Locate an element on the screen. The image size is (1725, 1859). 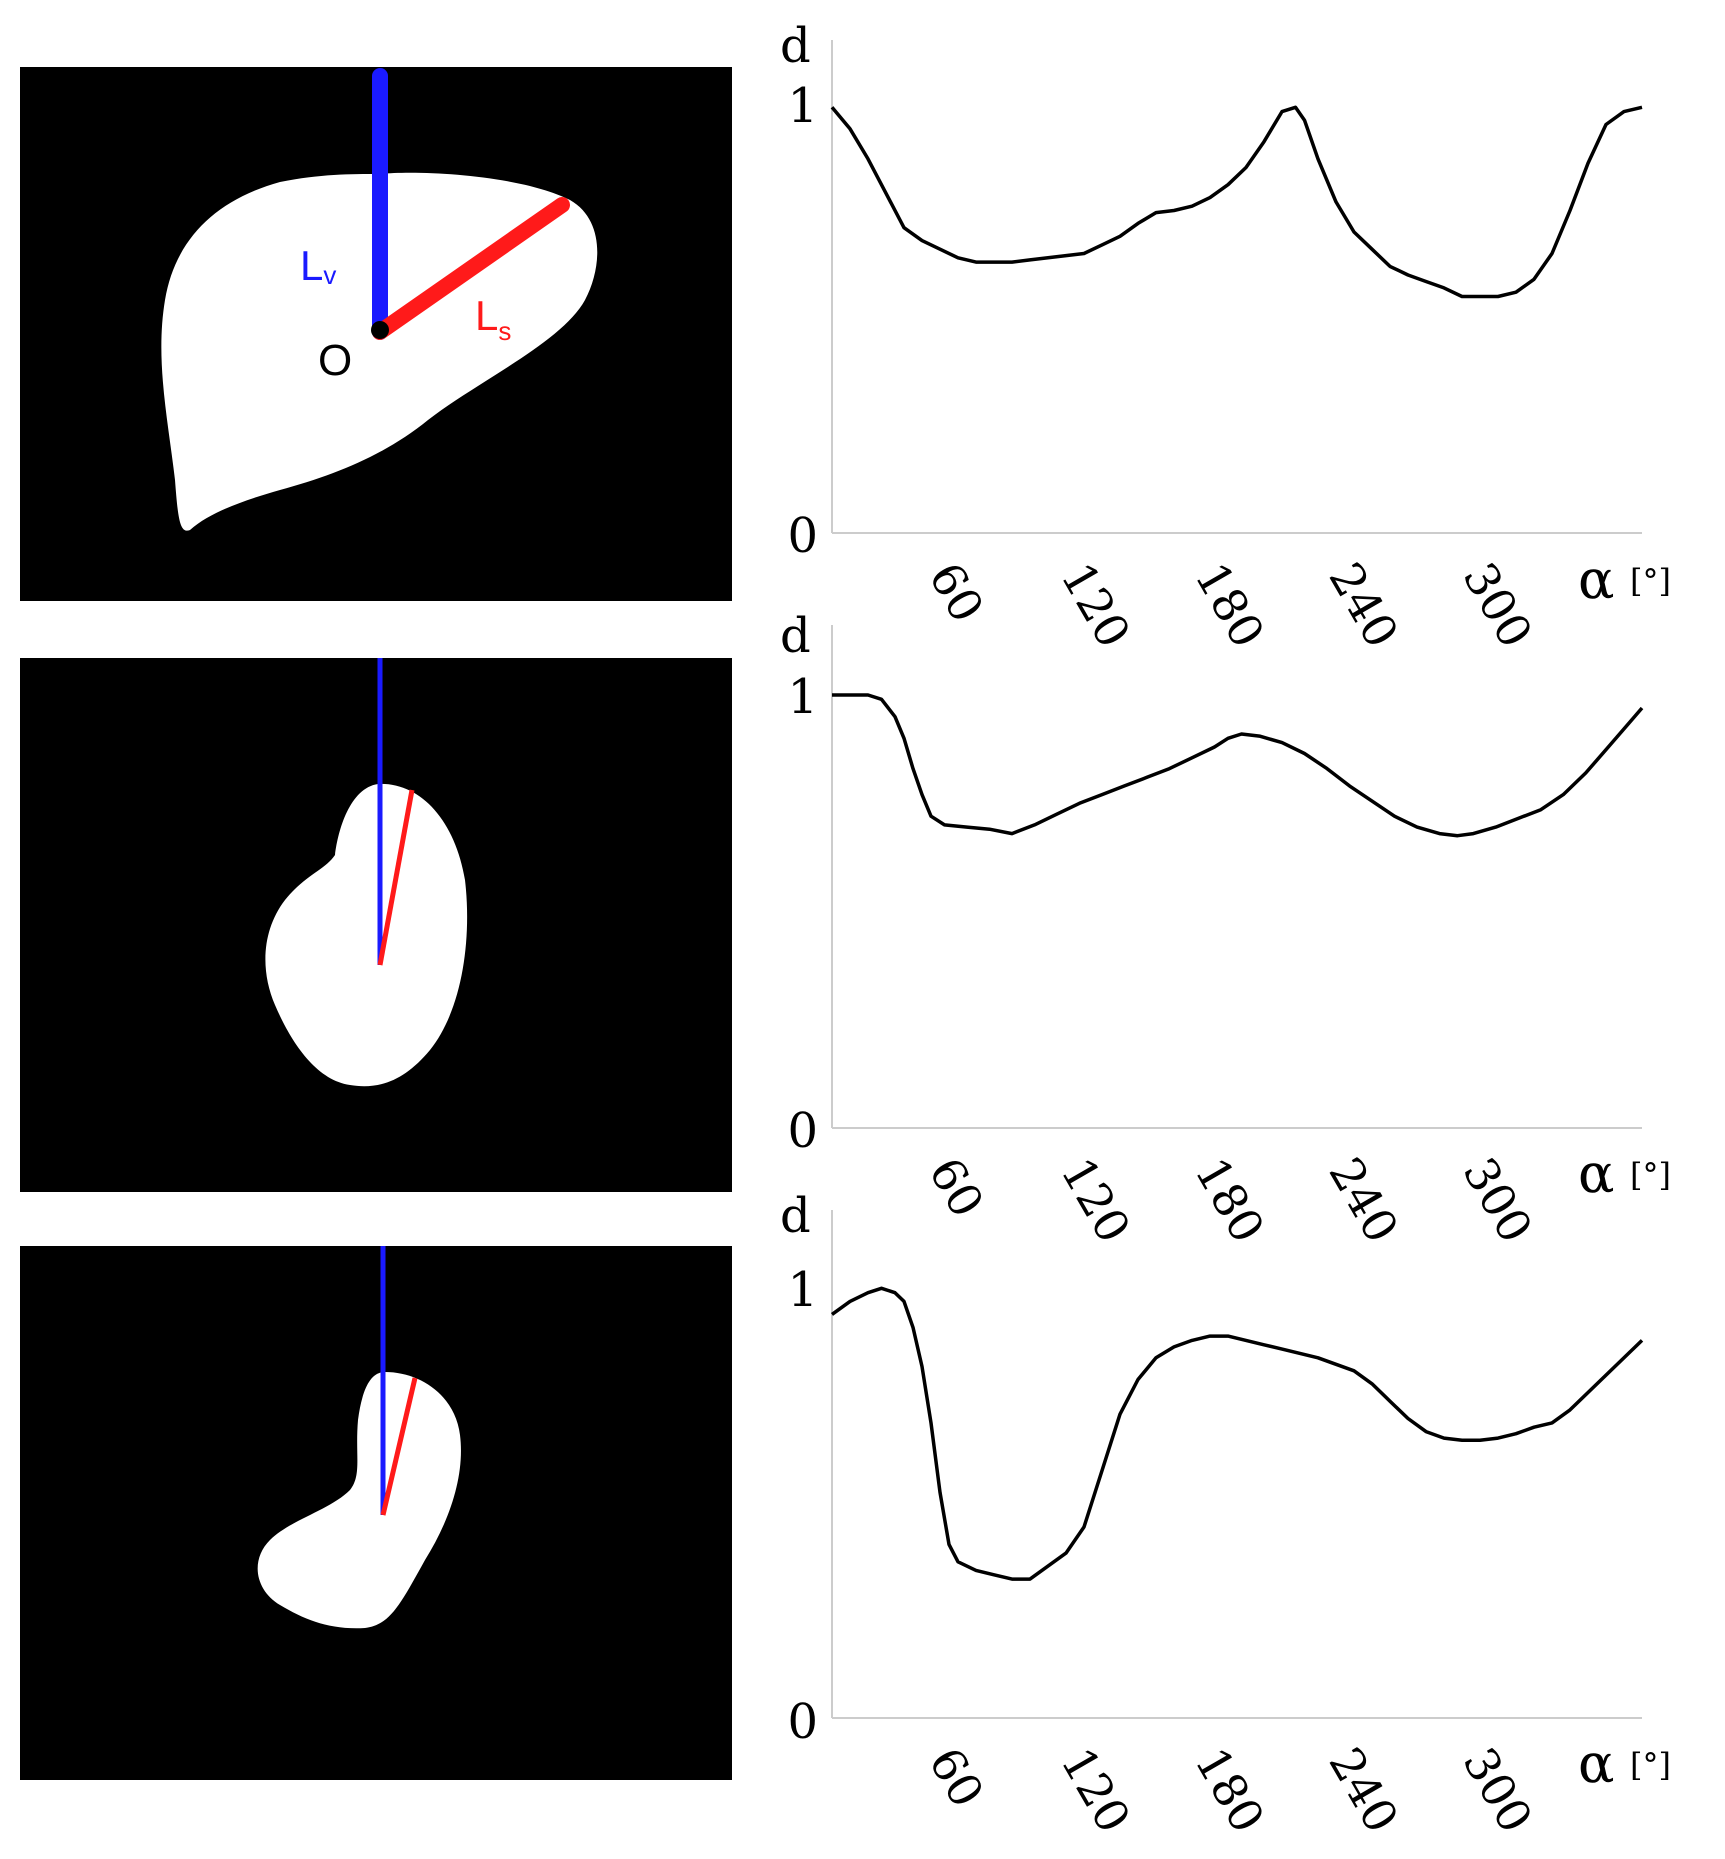
image-panel-1-shape-line is located at coordinates (471, 268).